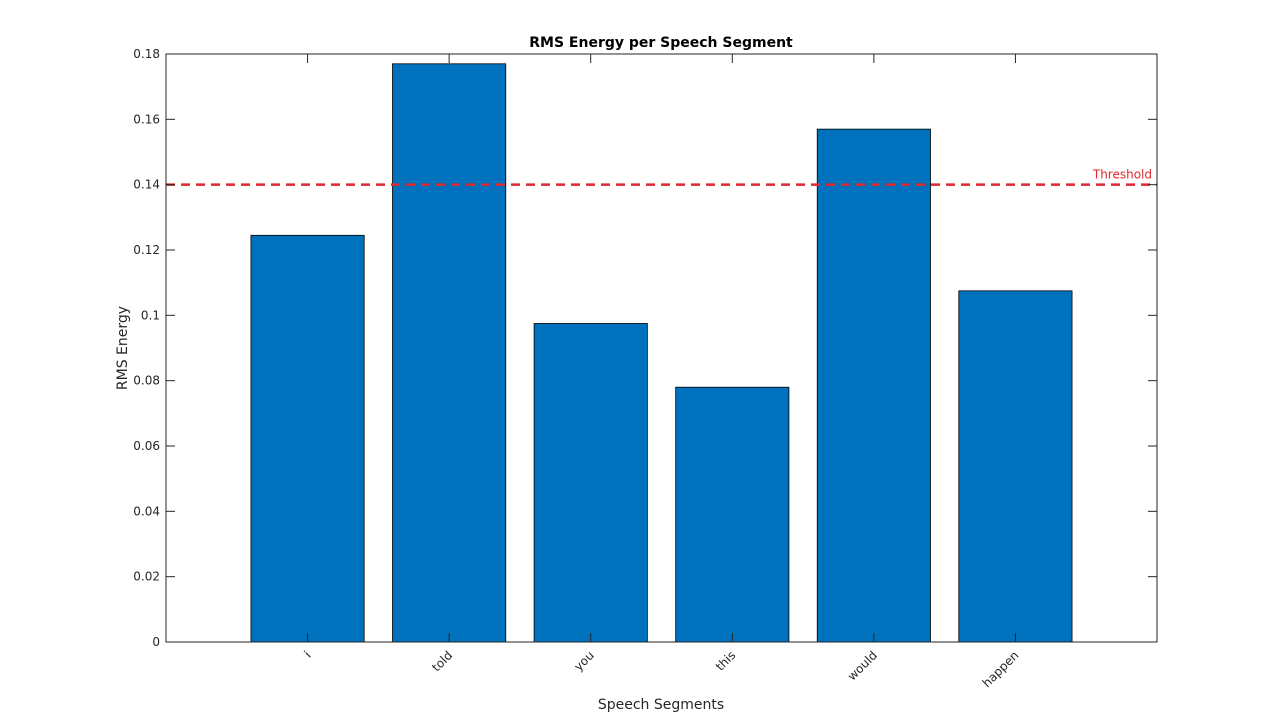 The width and height of the screenshot is (1280, 723). What do you see at coordinates (307, 438) in the screenshot?
I see `bar-i` at bounding box center [307, 438].